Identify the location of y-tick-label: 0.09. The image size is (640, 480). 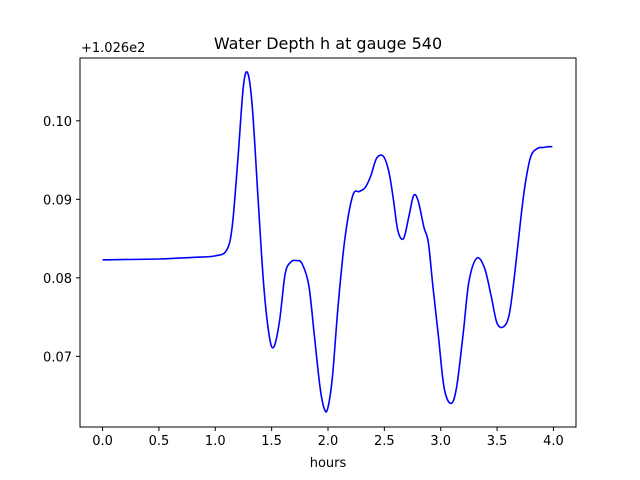
(57, 200).